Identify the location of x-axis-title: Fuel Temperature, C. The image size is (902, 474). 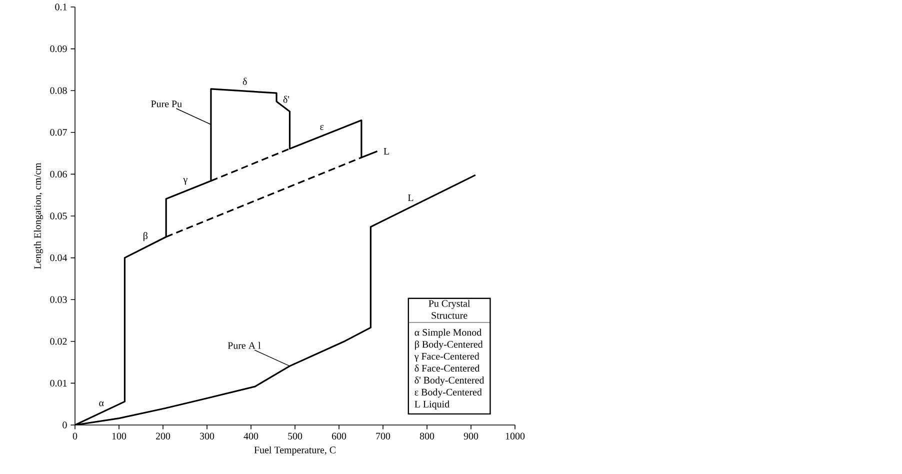
(295, 451).